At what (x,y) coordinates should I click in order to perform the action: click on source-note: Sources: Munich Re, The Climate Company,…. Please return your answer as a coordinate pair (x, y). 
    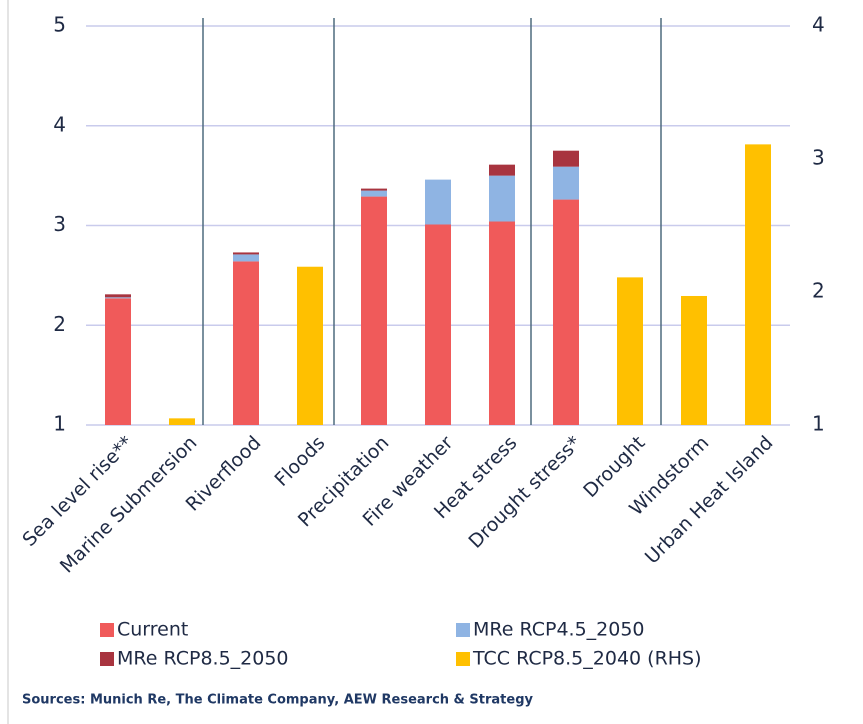
    Looking at the image, I should click on (278, 700).